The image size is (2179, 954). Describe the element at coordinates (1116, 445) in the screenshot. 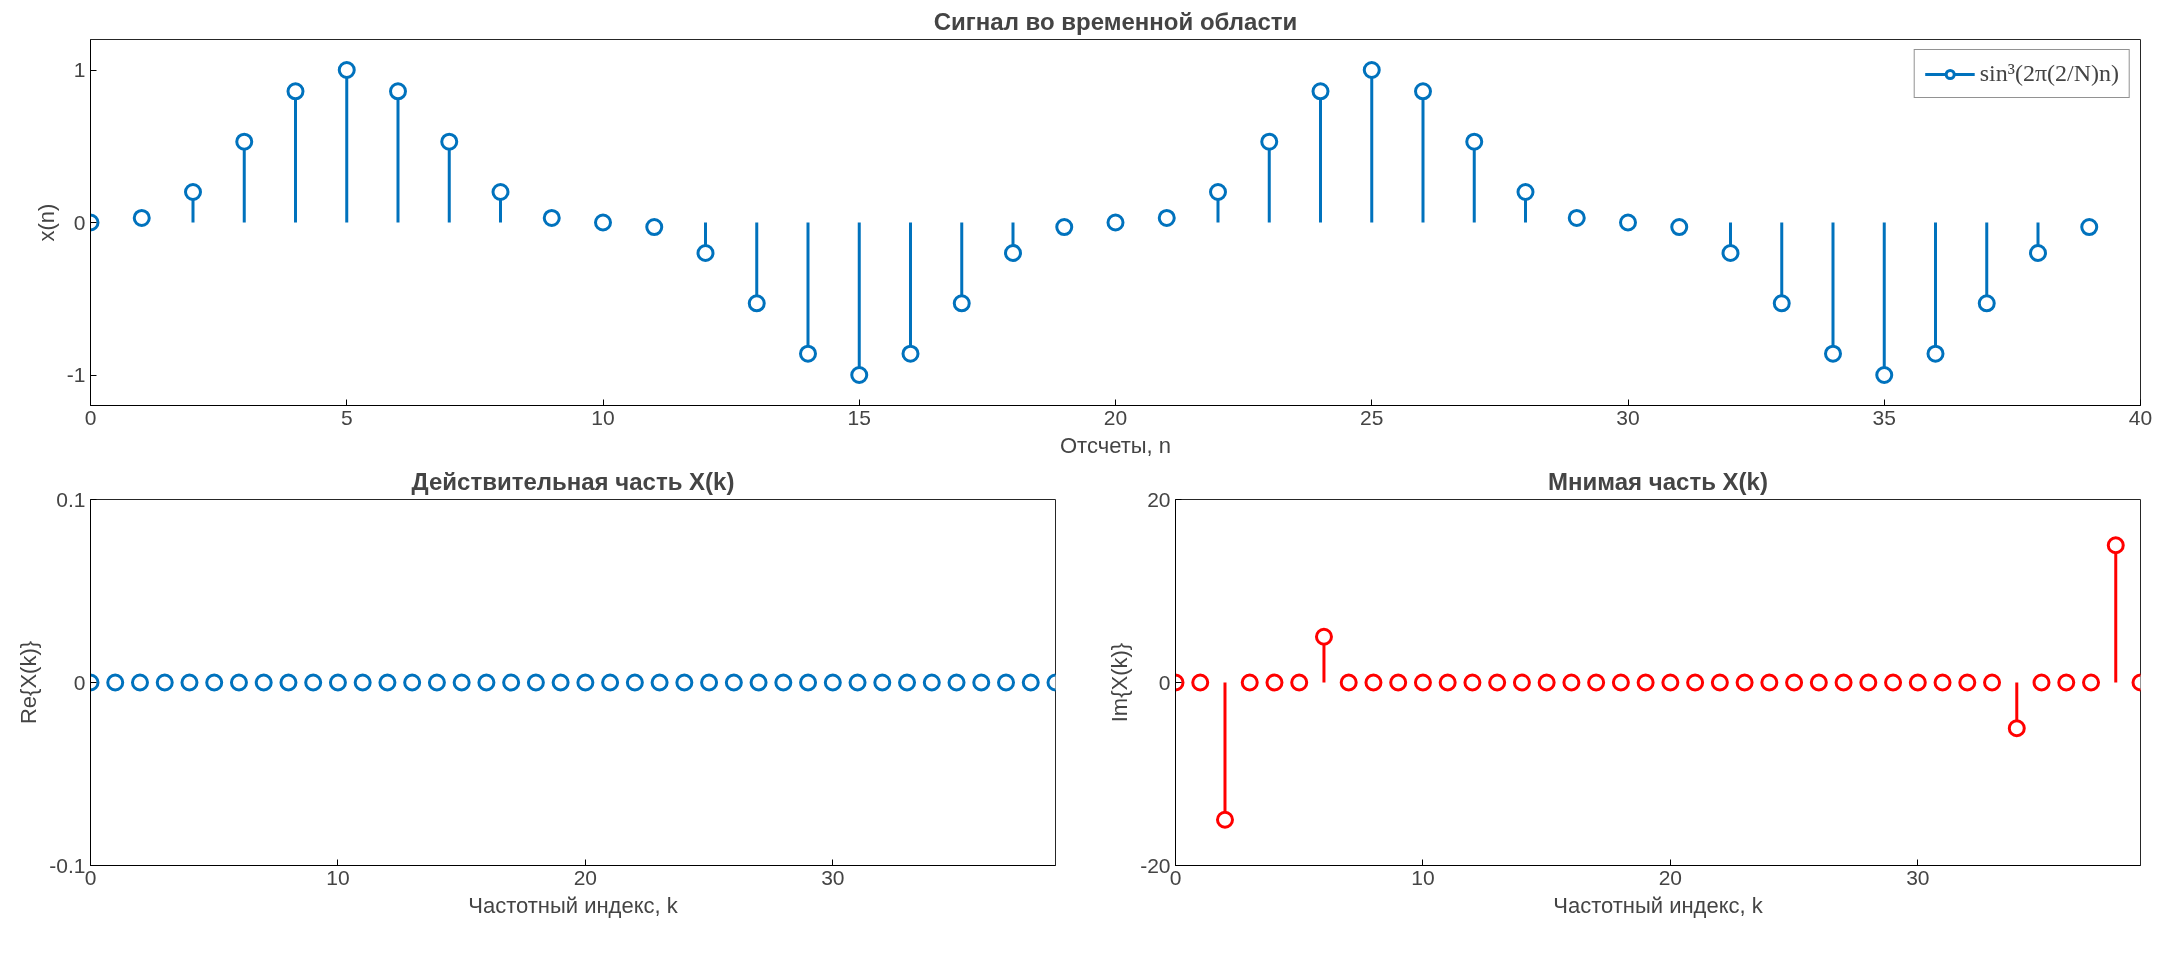

I see `x-axis-title: Отсчеты, n` at that location.